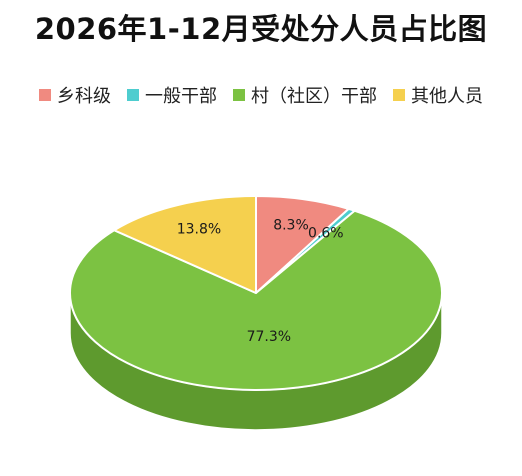  Describe the element at coordinates (302, 244) in the screenshot. I see `pie-slice-township` at that location.